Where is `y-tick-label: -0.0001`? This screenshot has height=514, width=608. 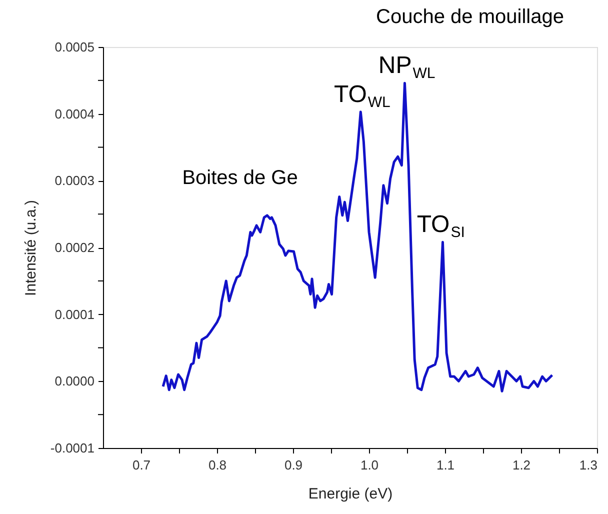
y-tick-label: -0.0001 is located at coordinates (72, 448).